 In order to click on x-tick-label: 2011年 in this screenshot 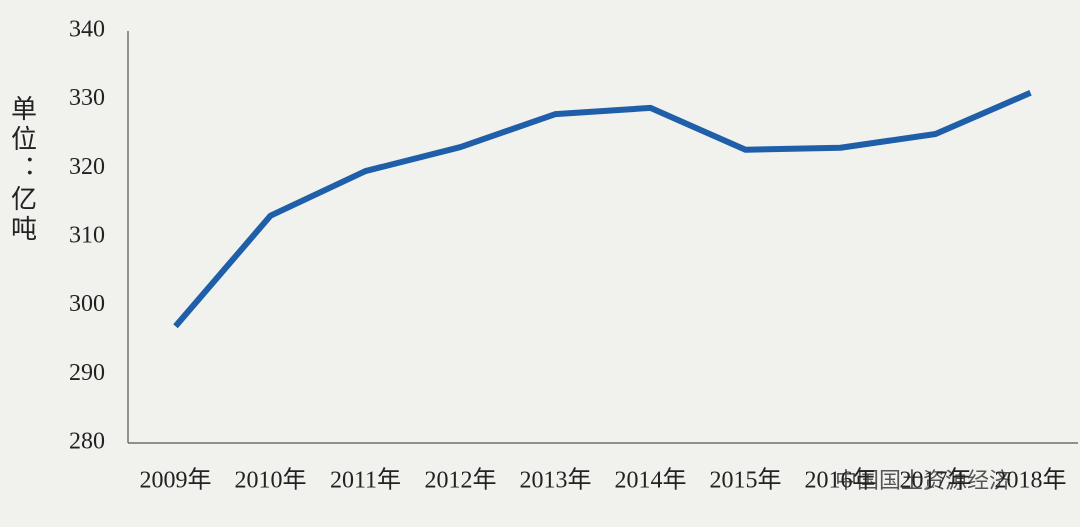, I will do `click(365, 480)`.